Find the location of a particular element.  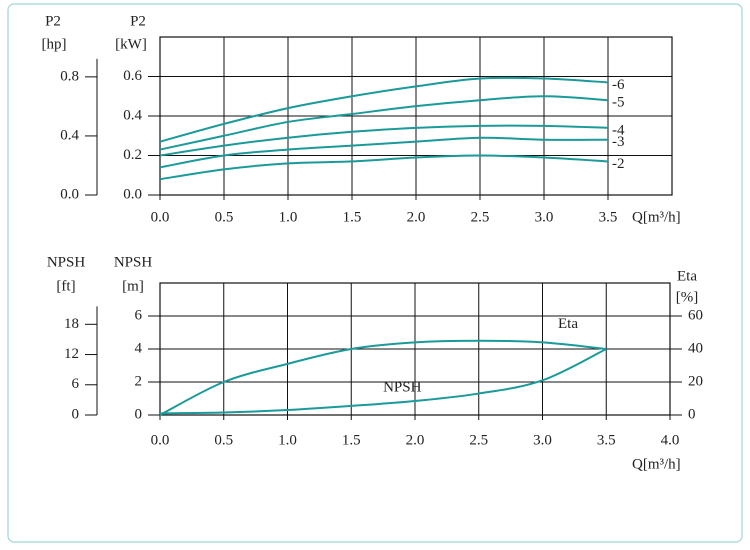

y-tick-label: 60 is located at coordinates (695, 315).